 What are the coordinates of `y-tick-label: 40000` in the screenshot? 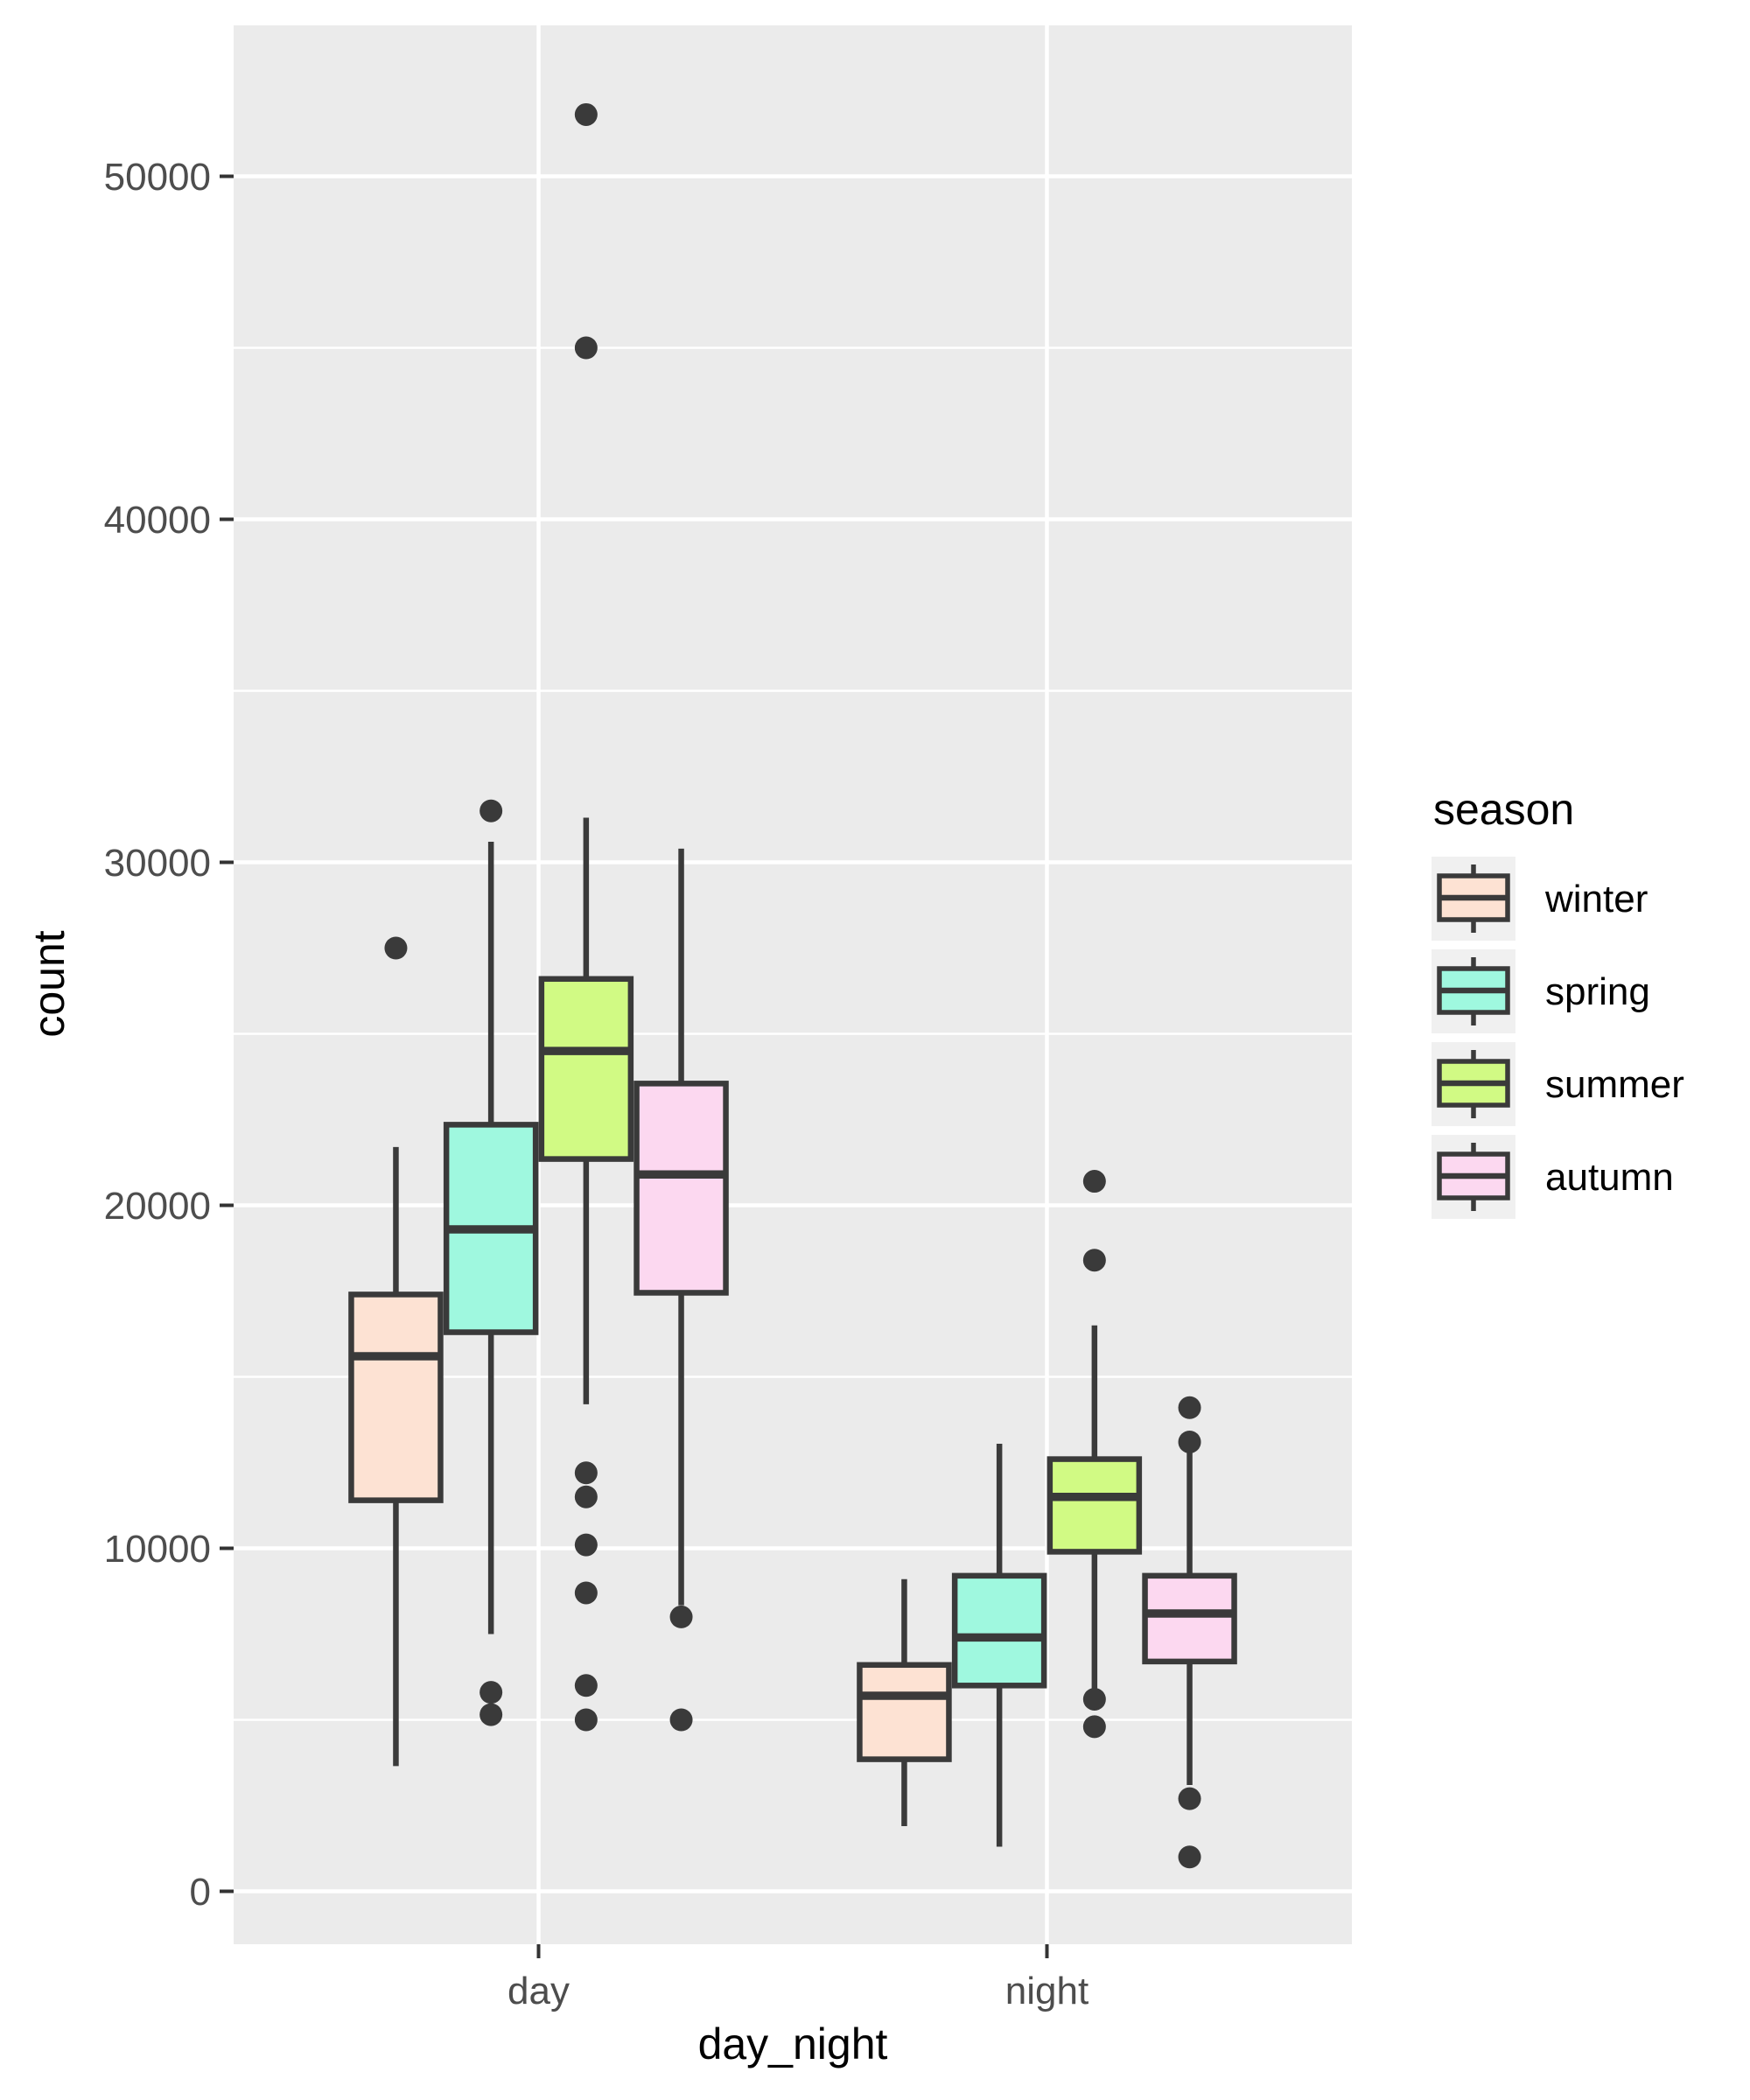 It's located at (157, 520).